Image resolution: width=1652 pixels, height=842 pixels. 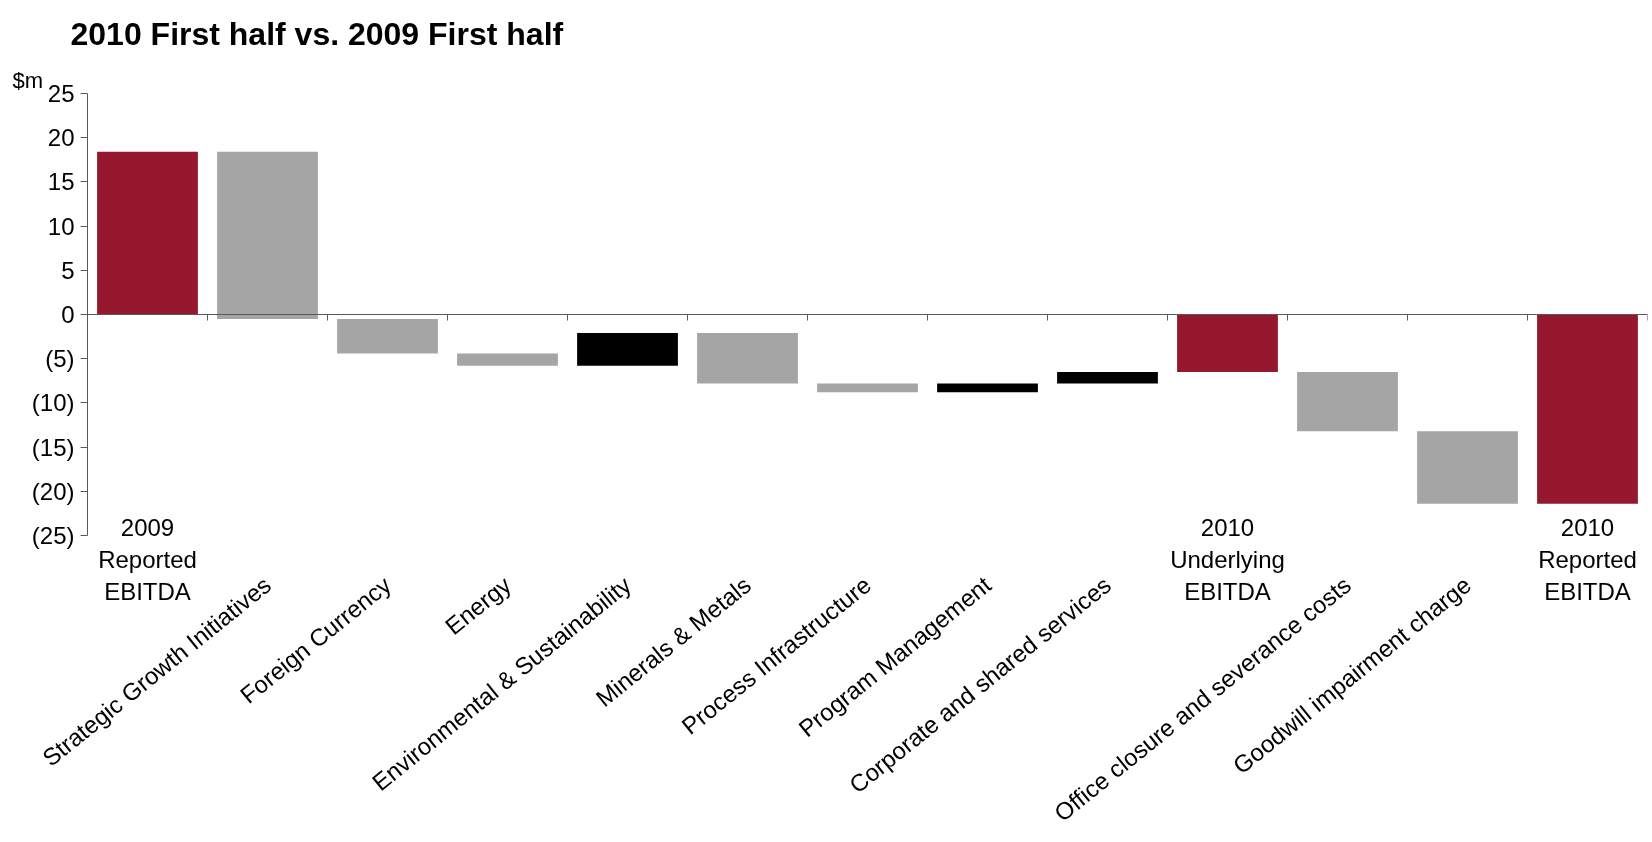 I want to click on y-tick-label: 20, so click(x=61, y=138).